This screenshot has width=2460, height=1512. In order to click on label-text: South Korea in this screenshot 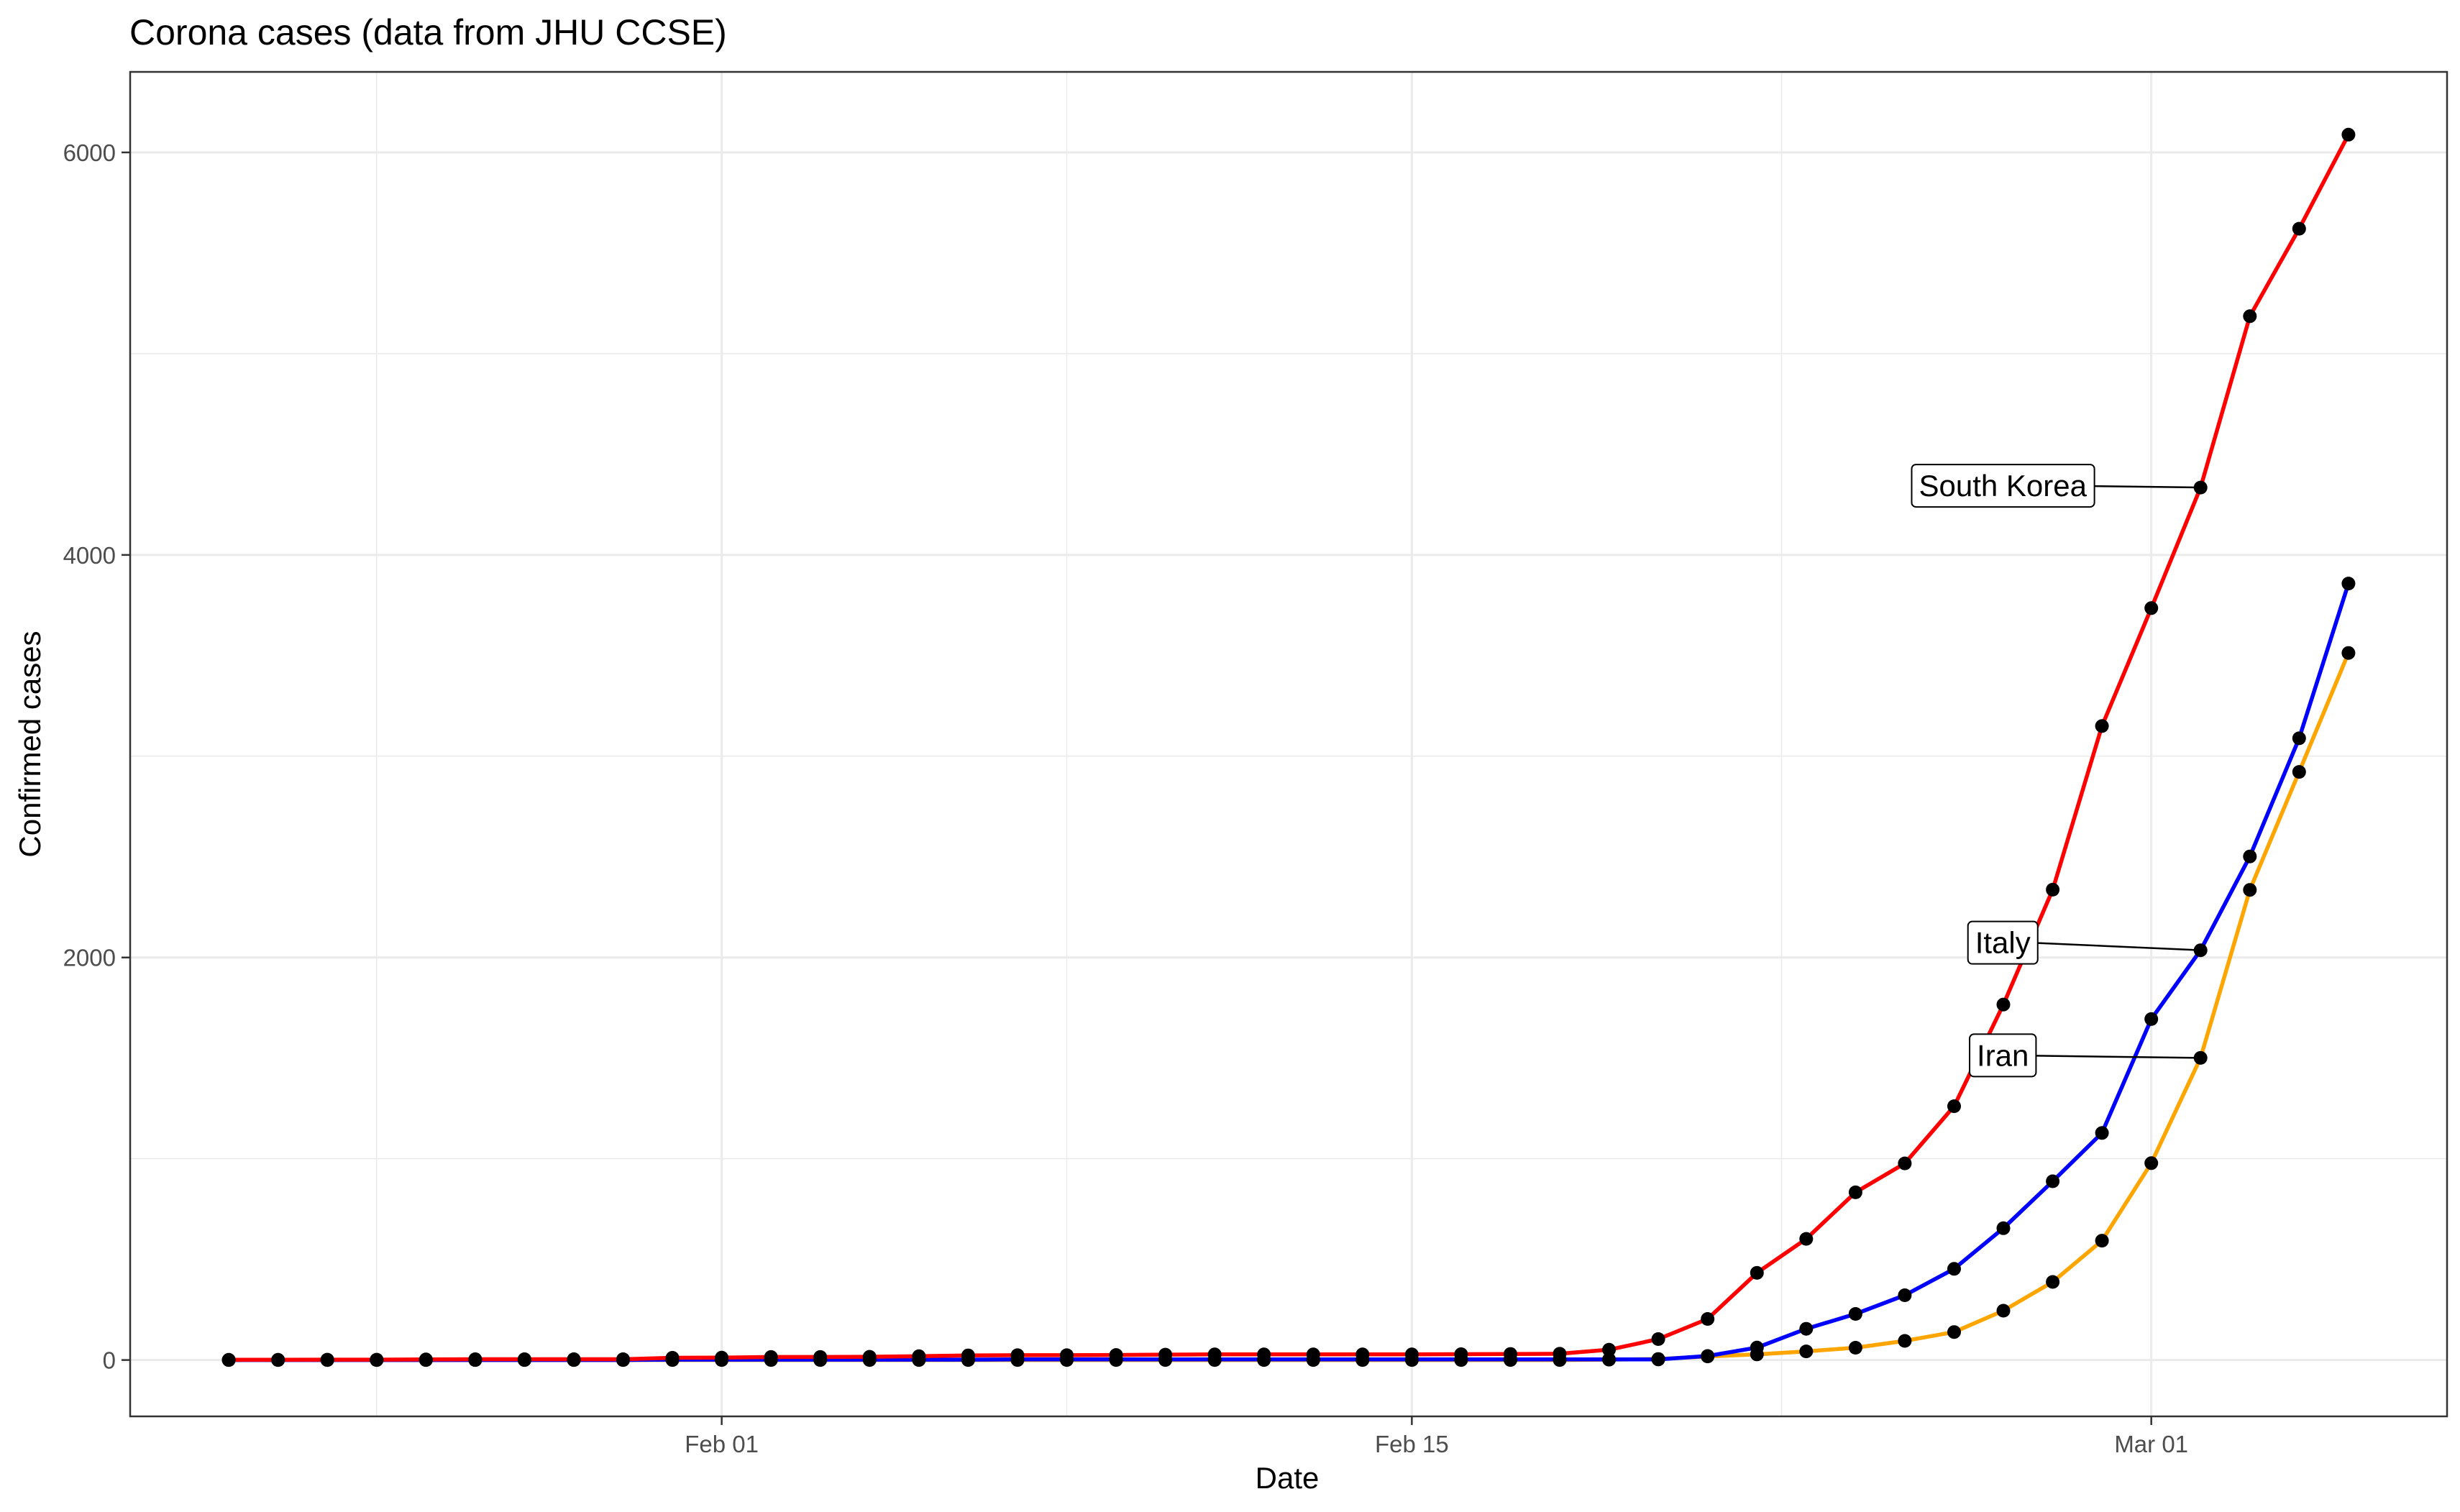, I will do `click(2003, 486)`.